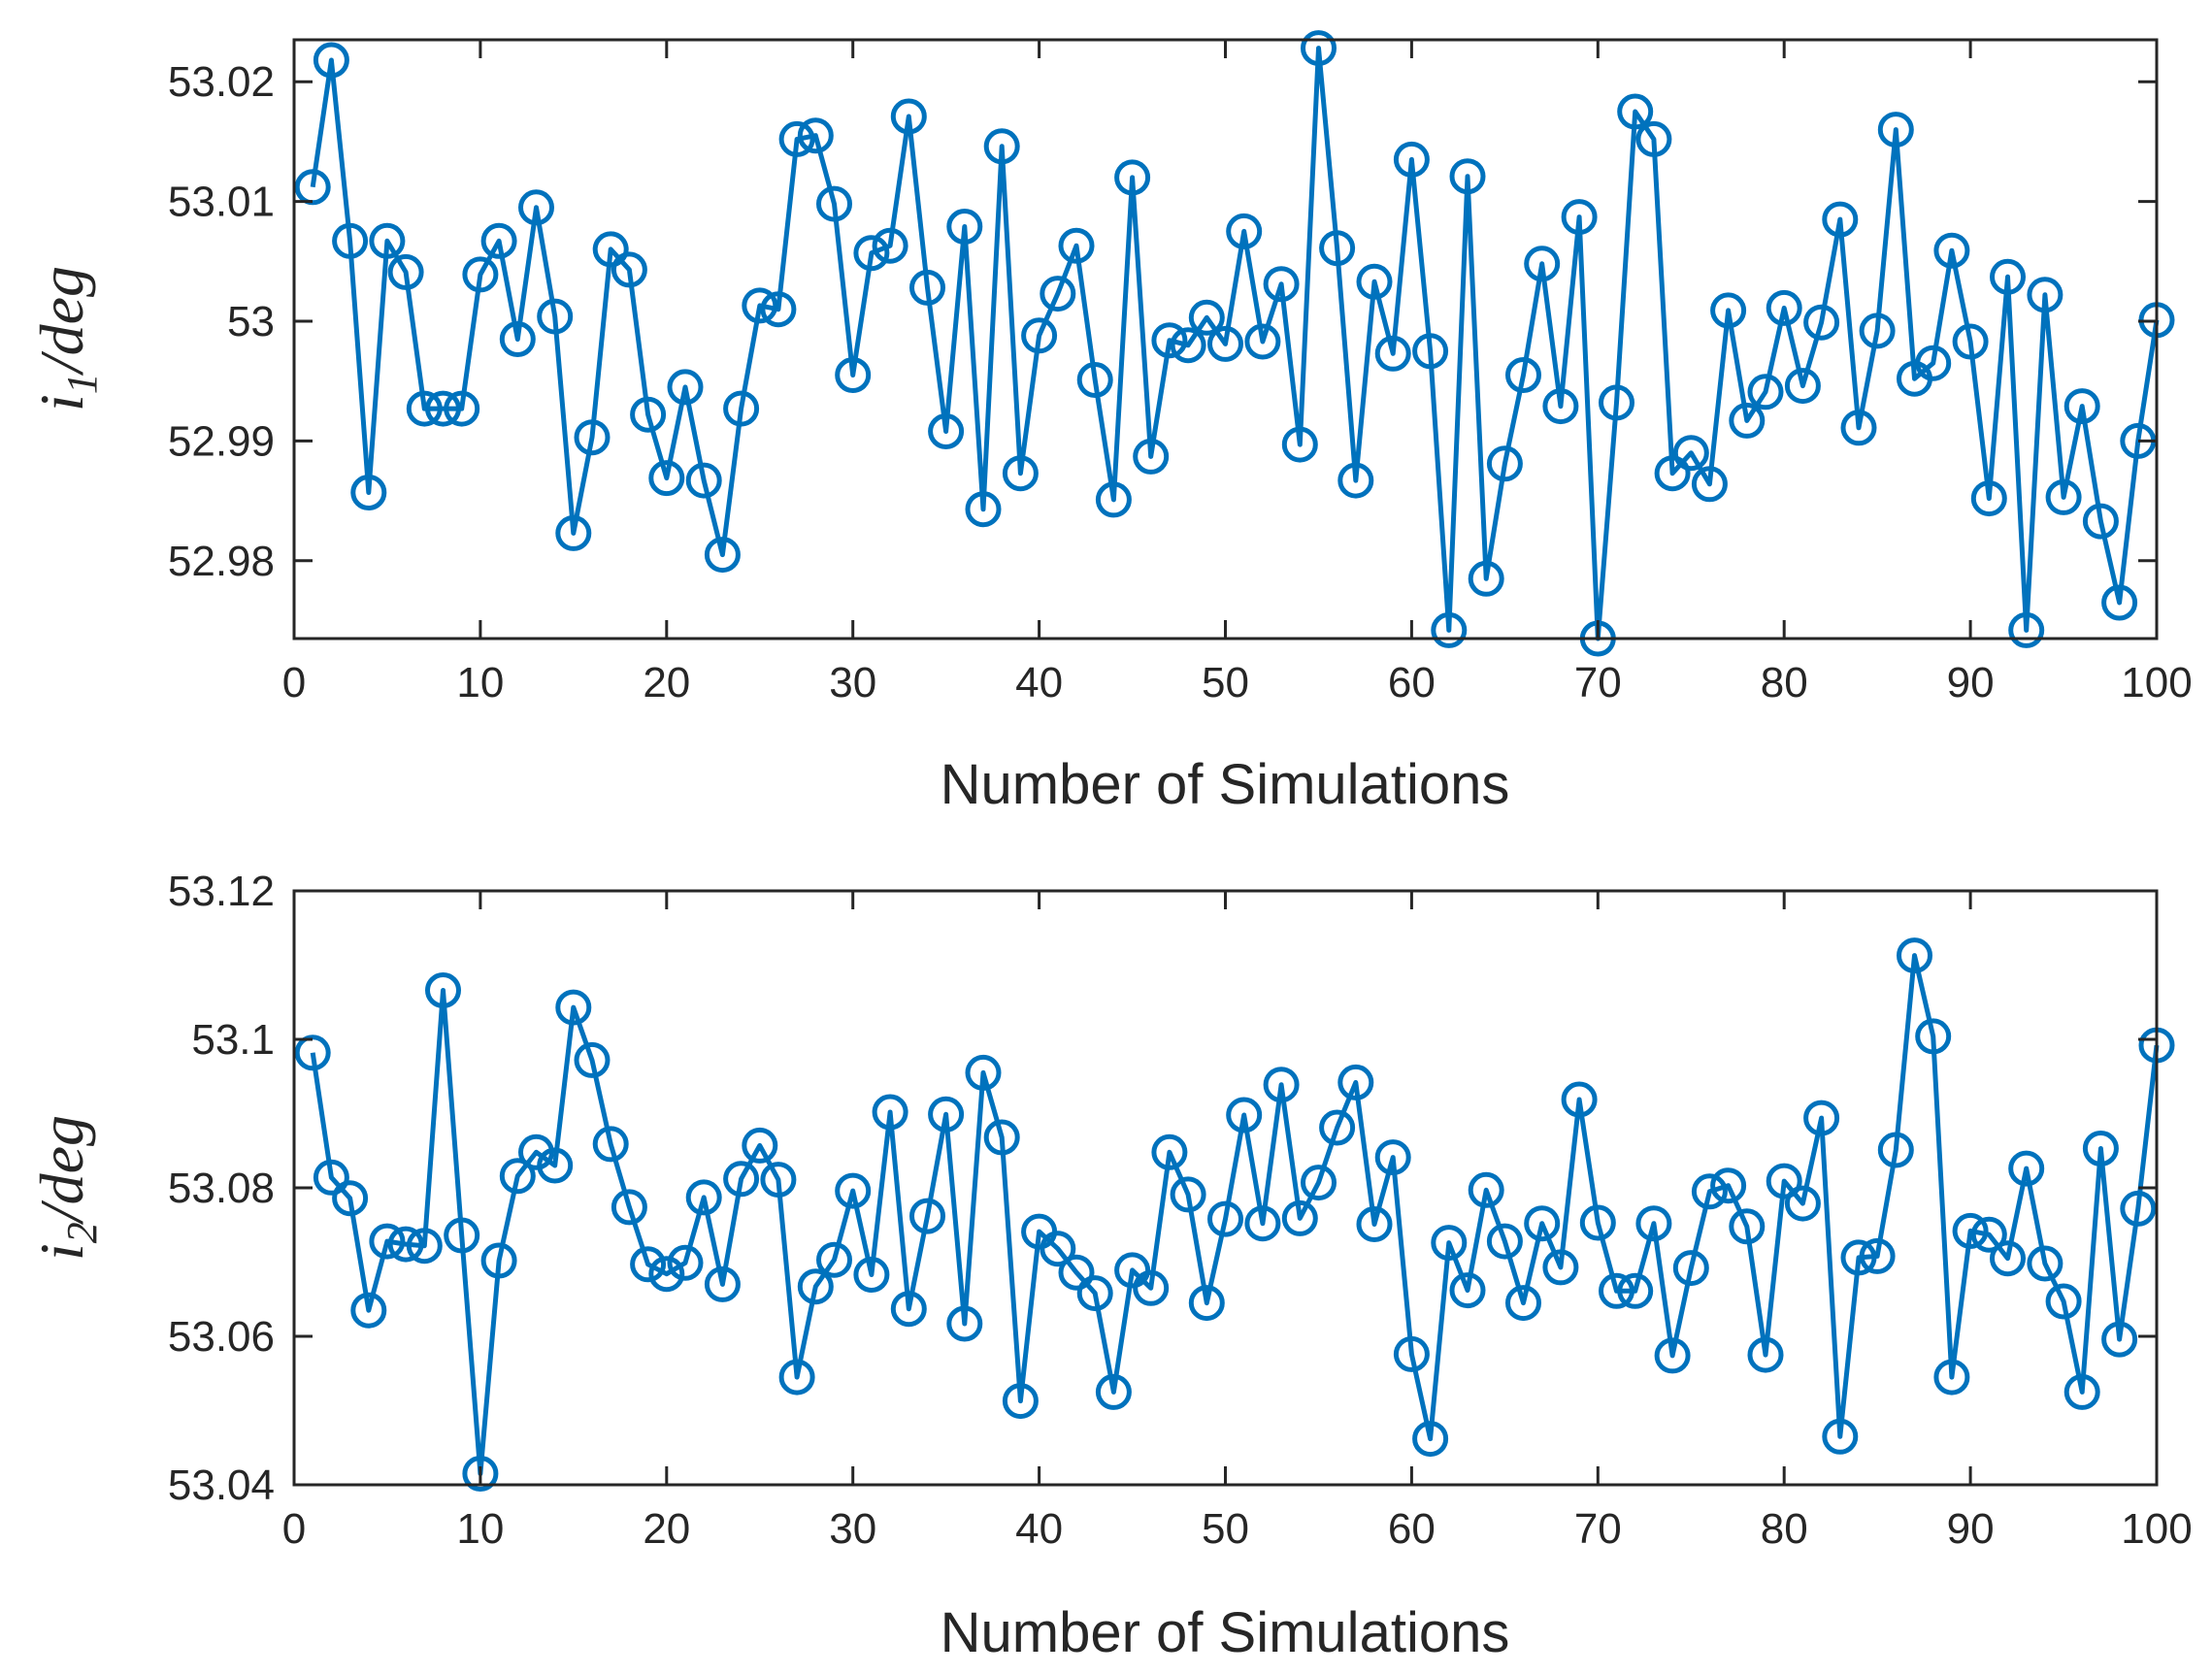  Describe the element at coordinates (2156, 682) in the screenshot. I see `x-tick-label: 100` at that location.